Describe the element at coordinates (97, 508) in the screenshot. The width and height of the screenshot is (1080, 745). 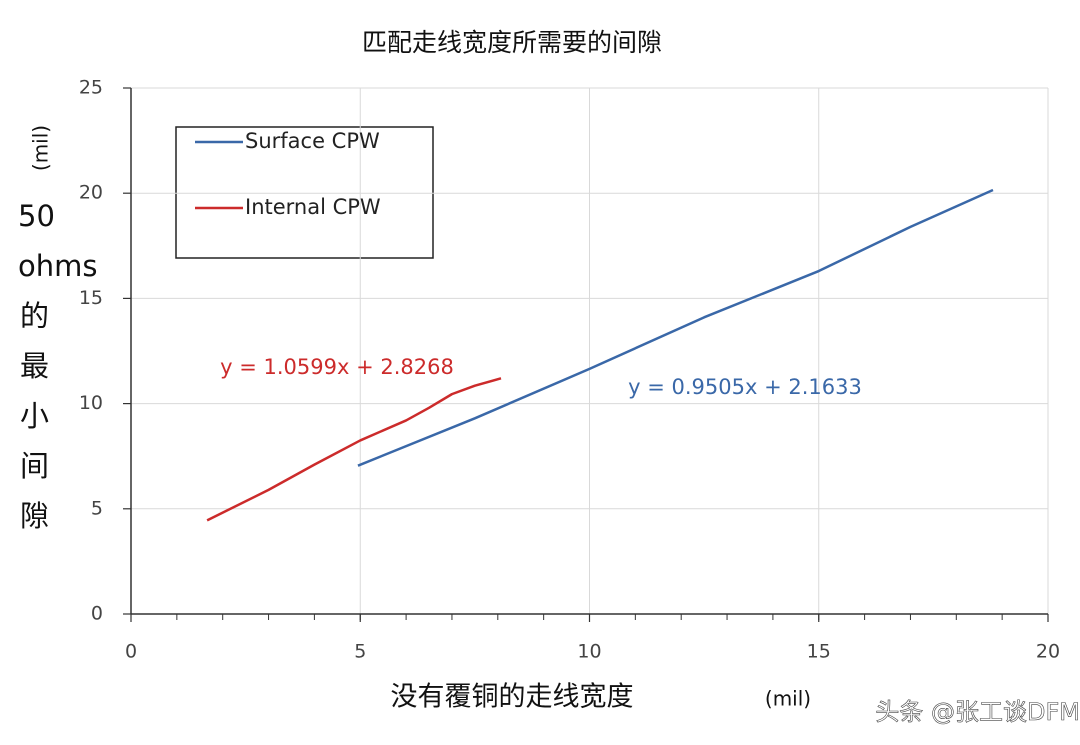
I see `y-tick-label: 5` at that location.